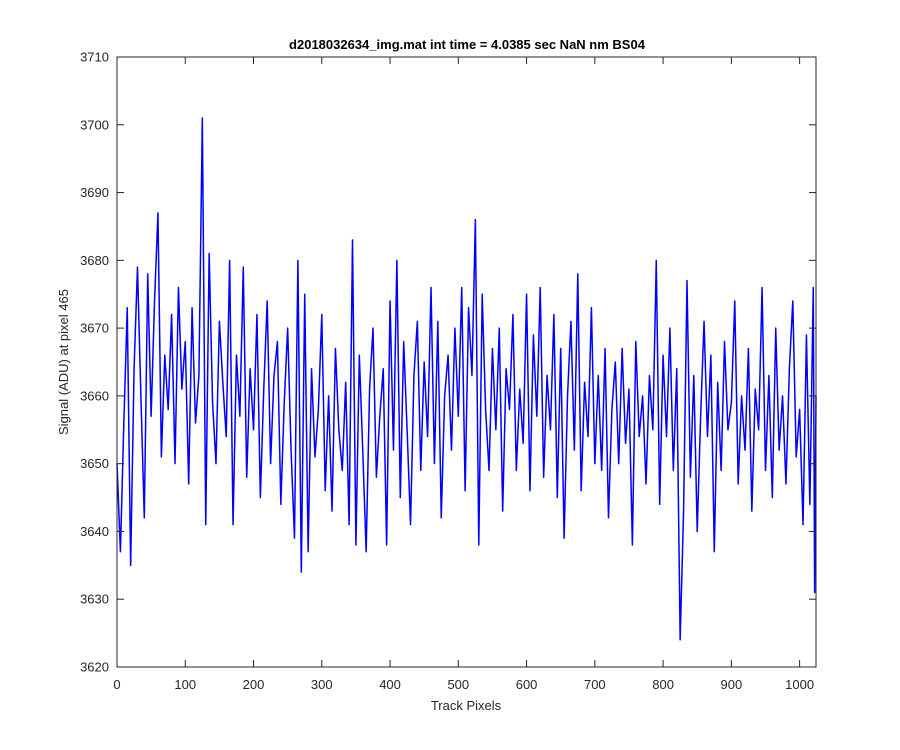 This screenshot has height=750, width=900. Describe the element at coordinates (116, 684) in the screenshot. I see `x-tick-label: 0` at that location.